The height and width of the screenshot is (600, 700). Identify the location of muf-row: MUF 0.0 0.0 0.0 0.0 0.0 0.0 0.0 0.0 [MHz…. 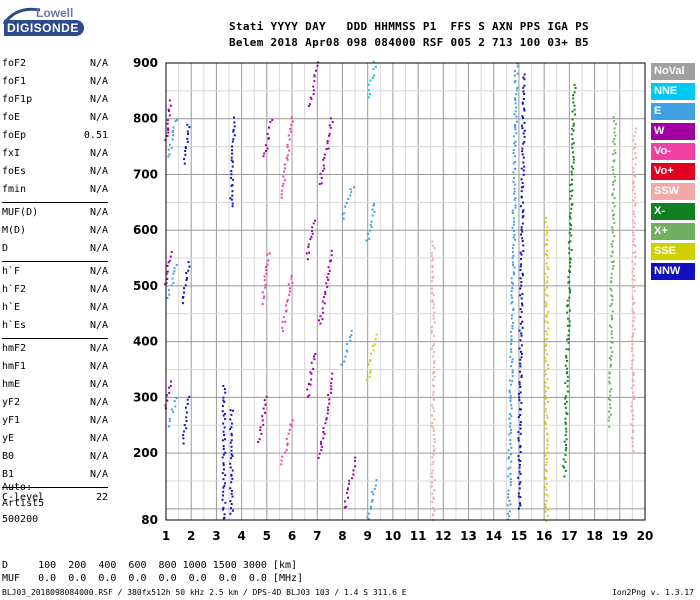
(153, 578).